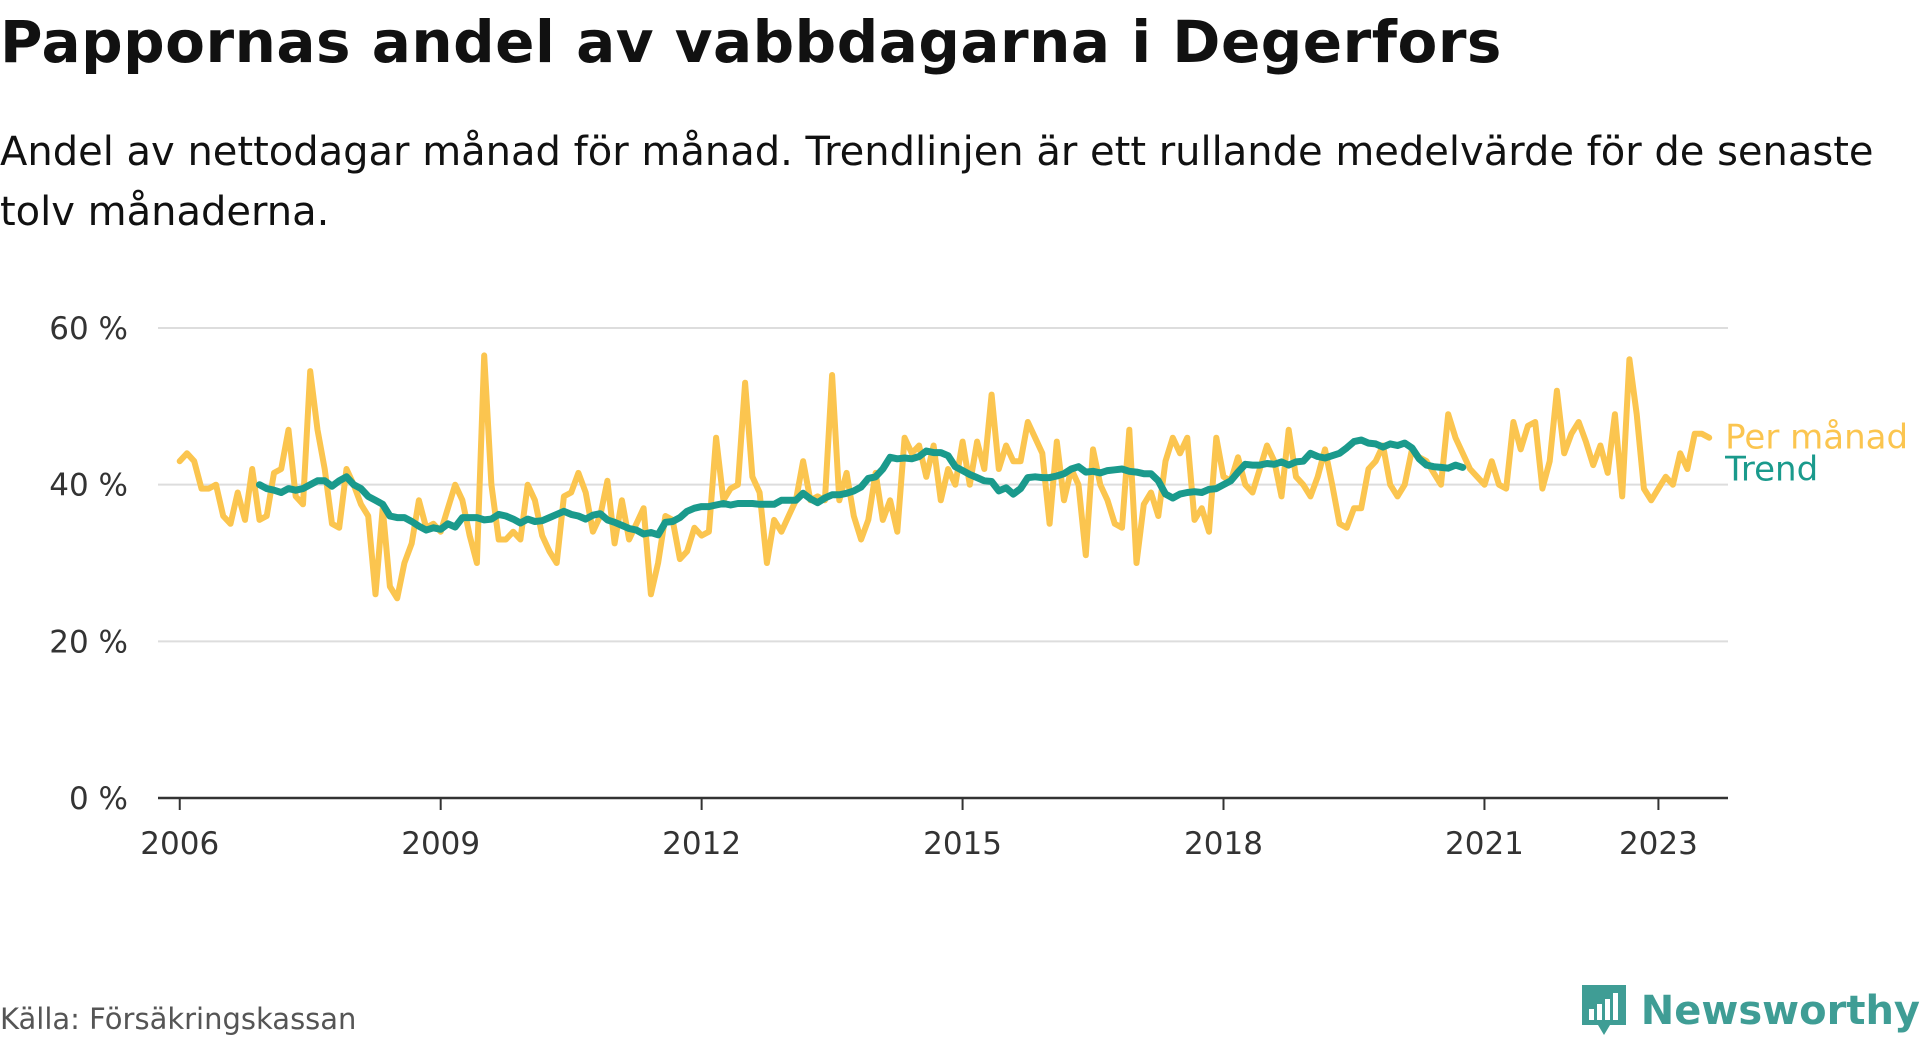 Image resolution: width=1920 pixels, height=1040 pixels. What do you see at coordinates (440, 844) in the screenshot?
I see `x-tick-label: 2009` at bounding box center [440, 844].